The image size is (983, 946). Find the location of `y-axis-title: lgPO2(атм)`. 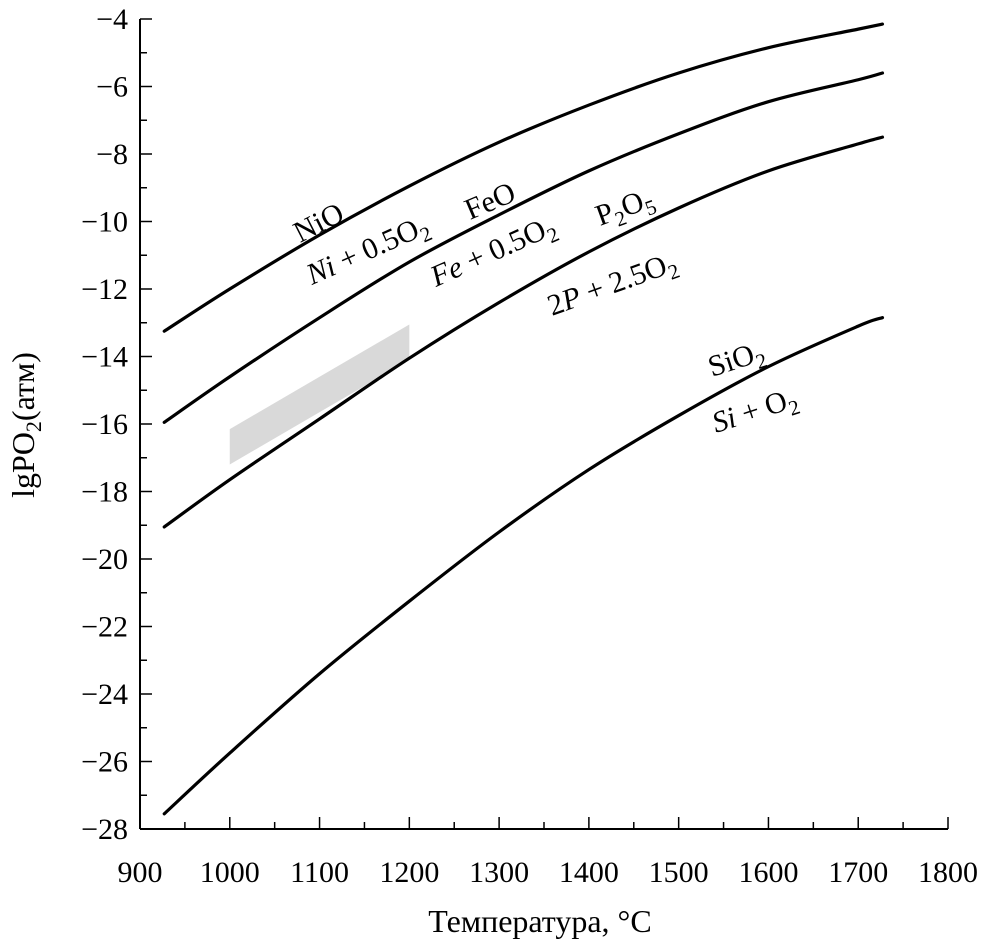

y-axis-title: lgPO2(атм) is located at coordinates (25, 425).